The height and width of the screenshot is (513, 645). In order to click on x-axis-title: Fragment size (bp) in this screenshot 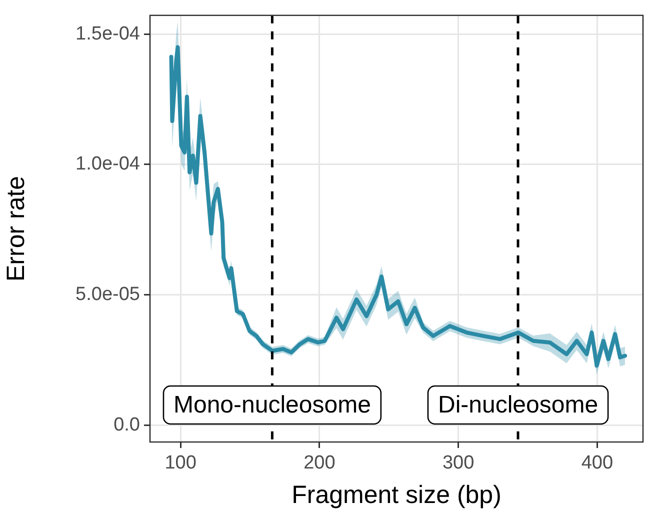, I will do `click(397, 494)`.